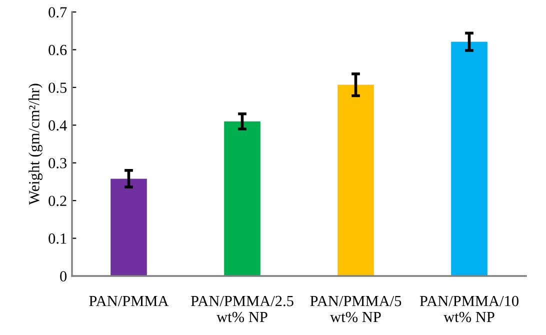 This screenshot has height=335, width=546. Describe the element at coordinates (57, 238) in the screenshot. I see `y-tick-label: 0.1` at that location.